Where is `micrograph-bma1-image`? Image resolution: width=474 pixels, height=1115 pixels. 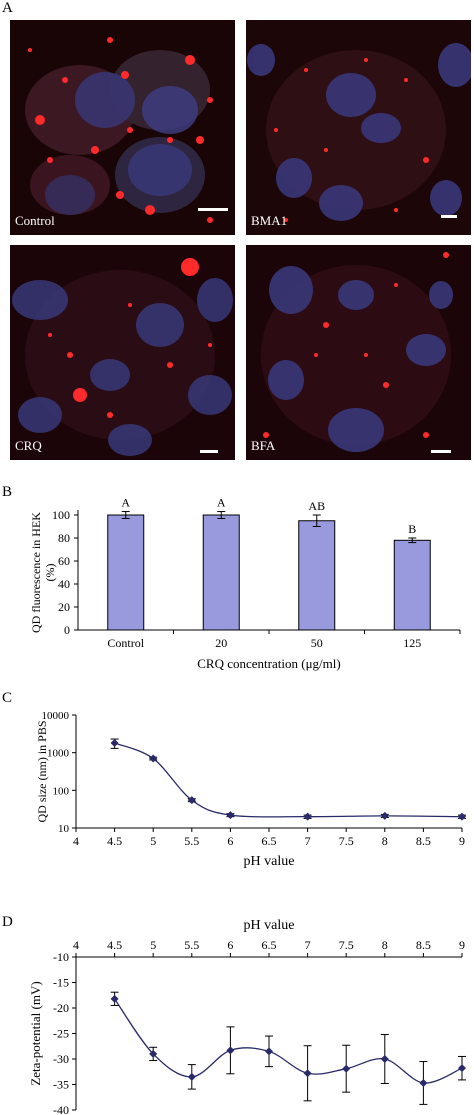 micrograph-bma1-image is located at coordinates (358, 127).